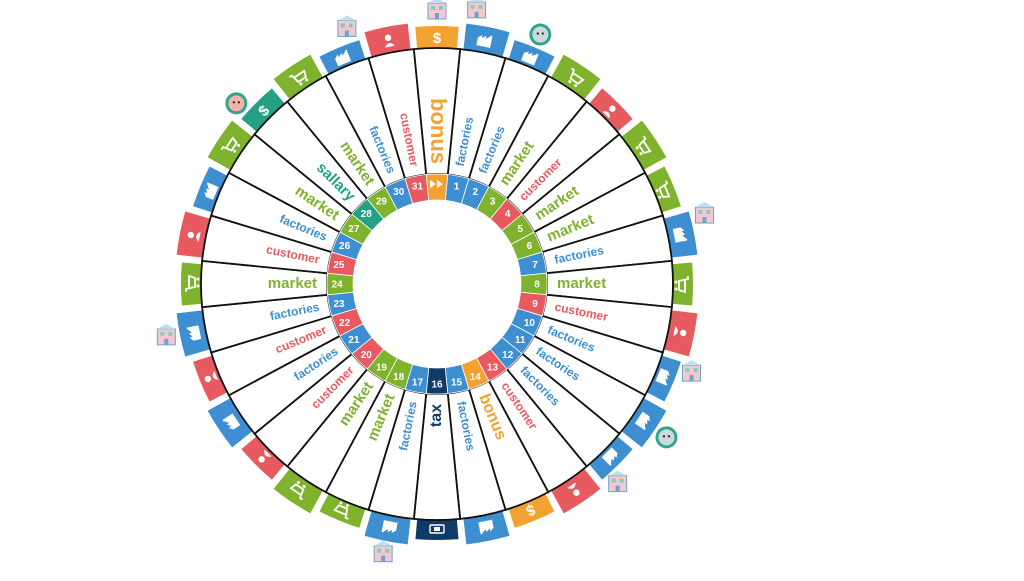  I want to click on space-number: 25, so click(339, 265).